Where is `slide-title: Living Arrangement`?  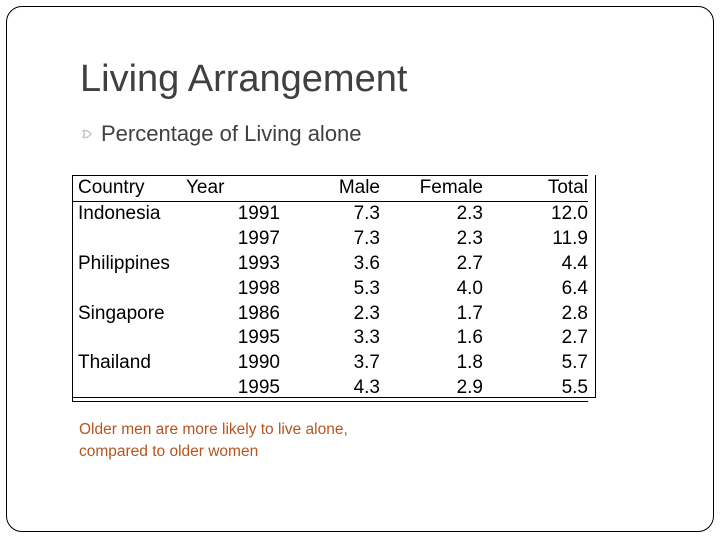
slide-title: Living Arrangement is located at coordinates (244, 79).